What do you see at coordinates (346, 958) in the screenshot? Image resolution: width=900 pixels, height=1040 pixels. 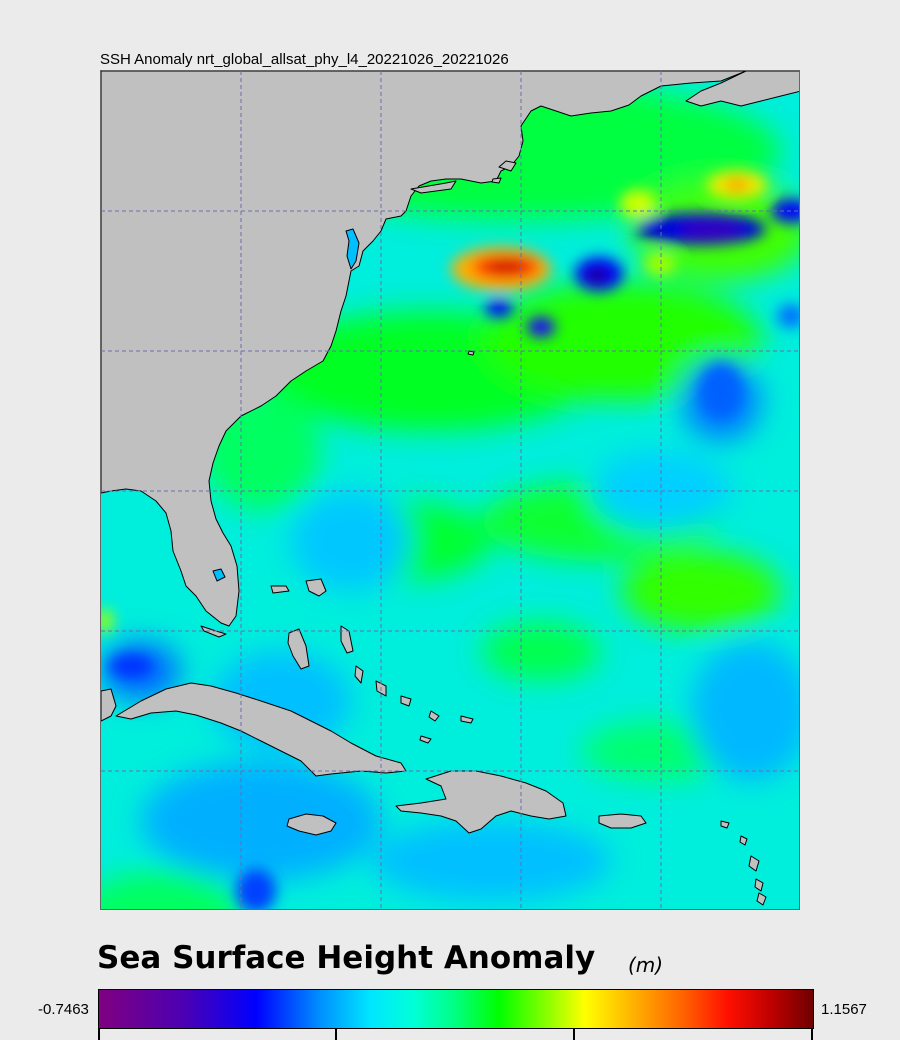 I see `legend-title: Sea Surface Height Anomaly` at bounding box center [346, 958].